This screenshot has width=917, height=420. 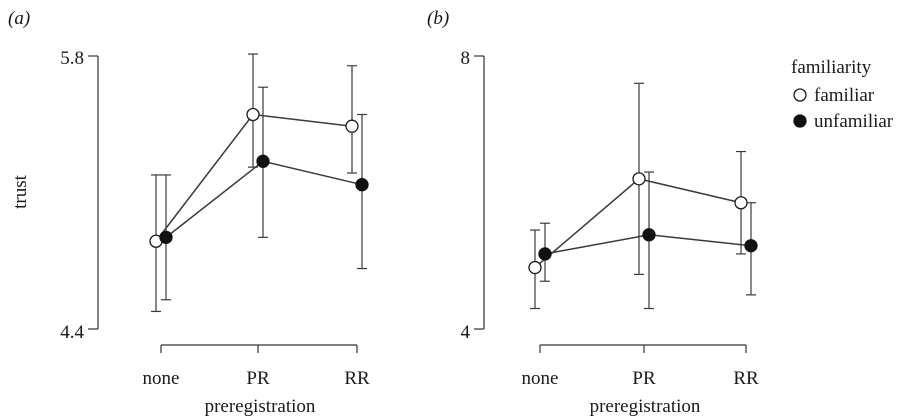 I want to click on panel-b-xtick-pr: PR, so click(x=644, y=378).